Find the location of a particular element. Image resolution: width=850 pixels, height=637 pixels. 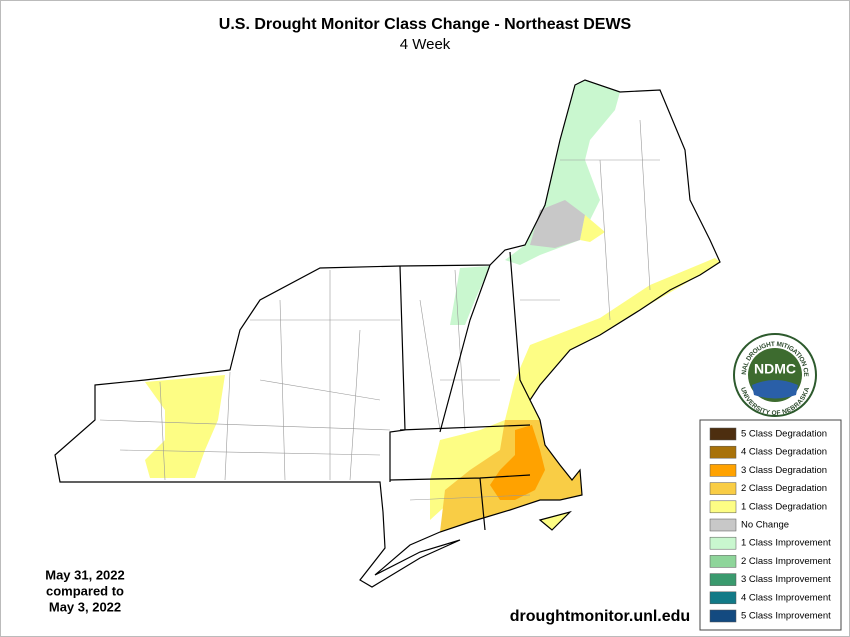

legend-label: 5 Class Degradation is located at coordinates (784, 434).